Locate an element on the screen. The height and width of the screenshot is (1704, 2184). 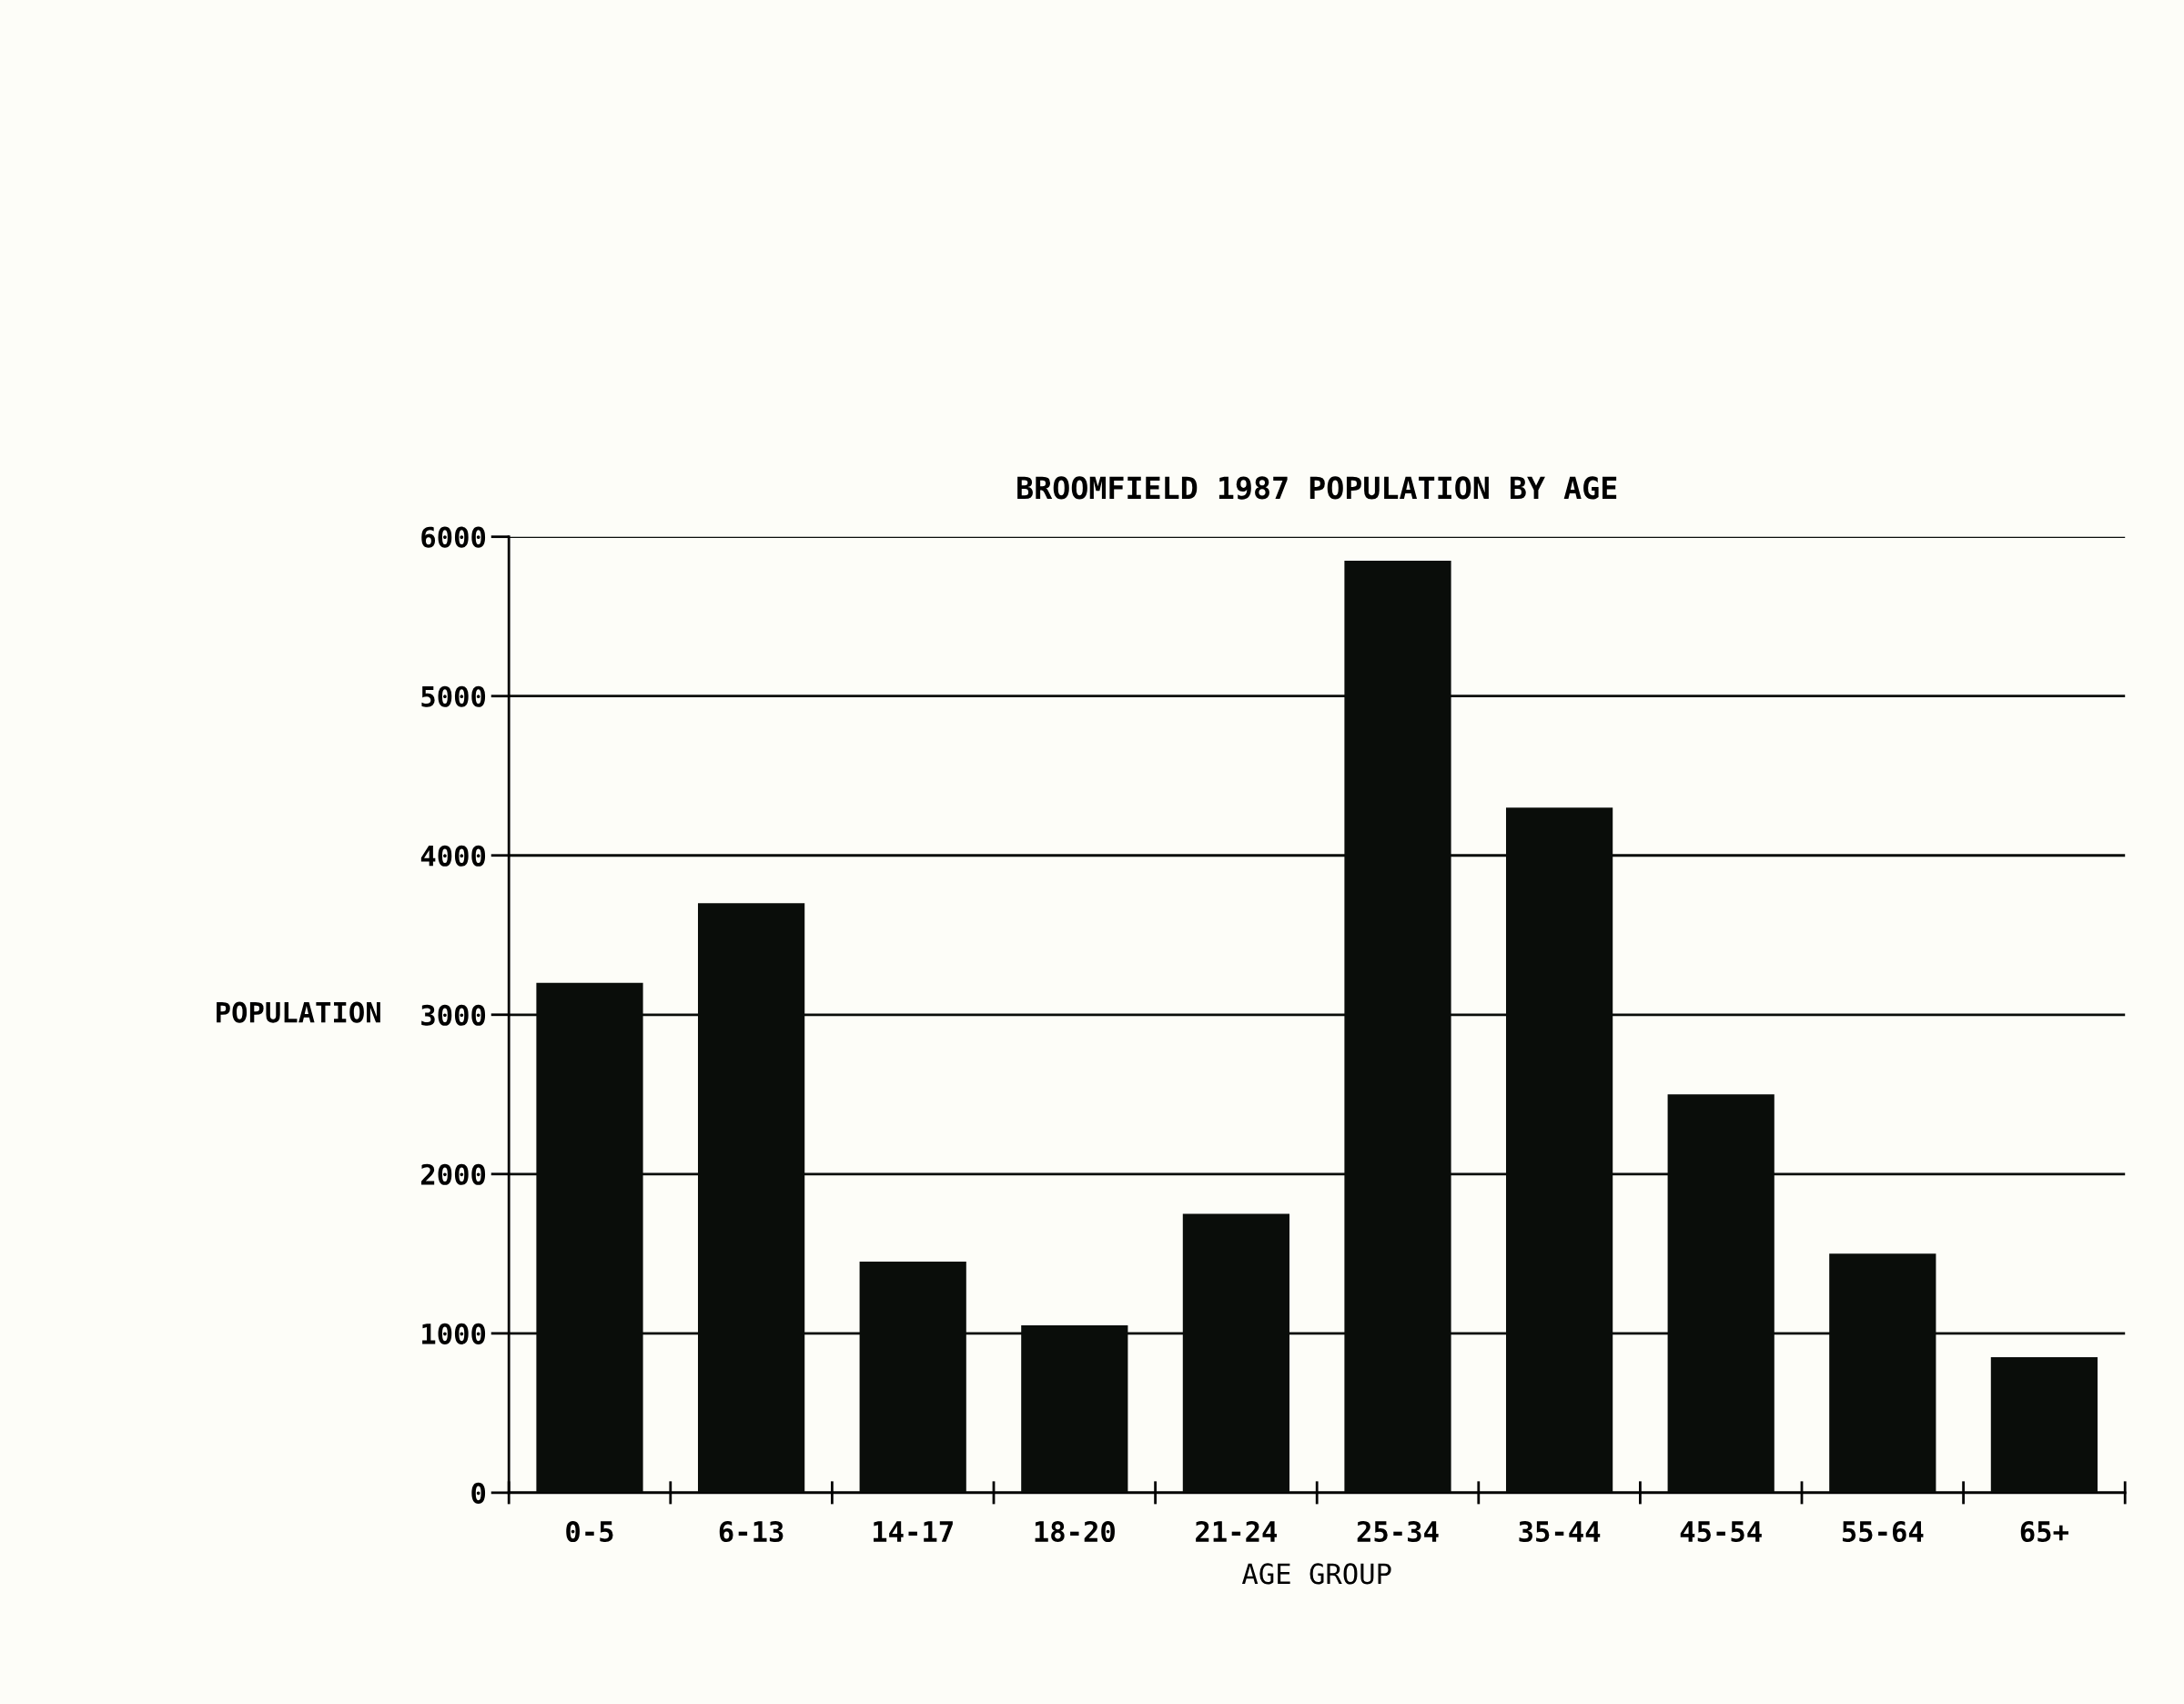
x-tick-label: 35-44 is located at coordinates (1560, 1532).